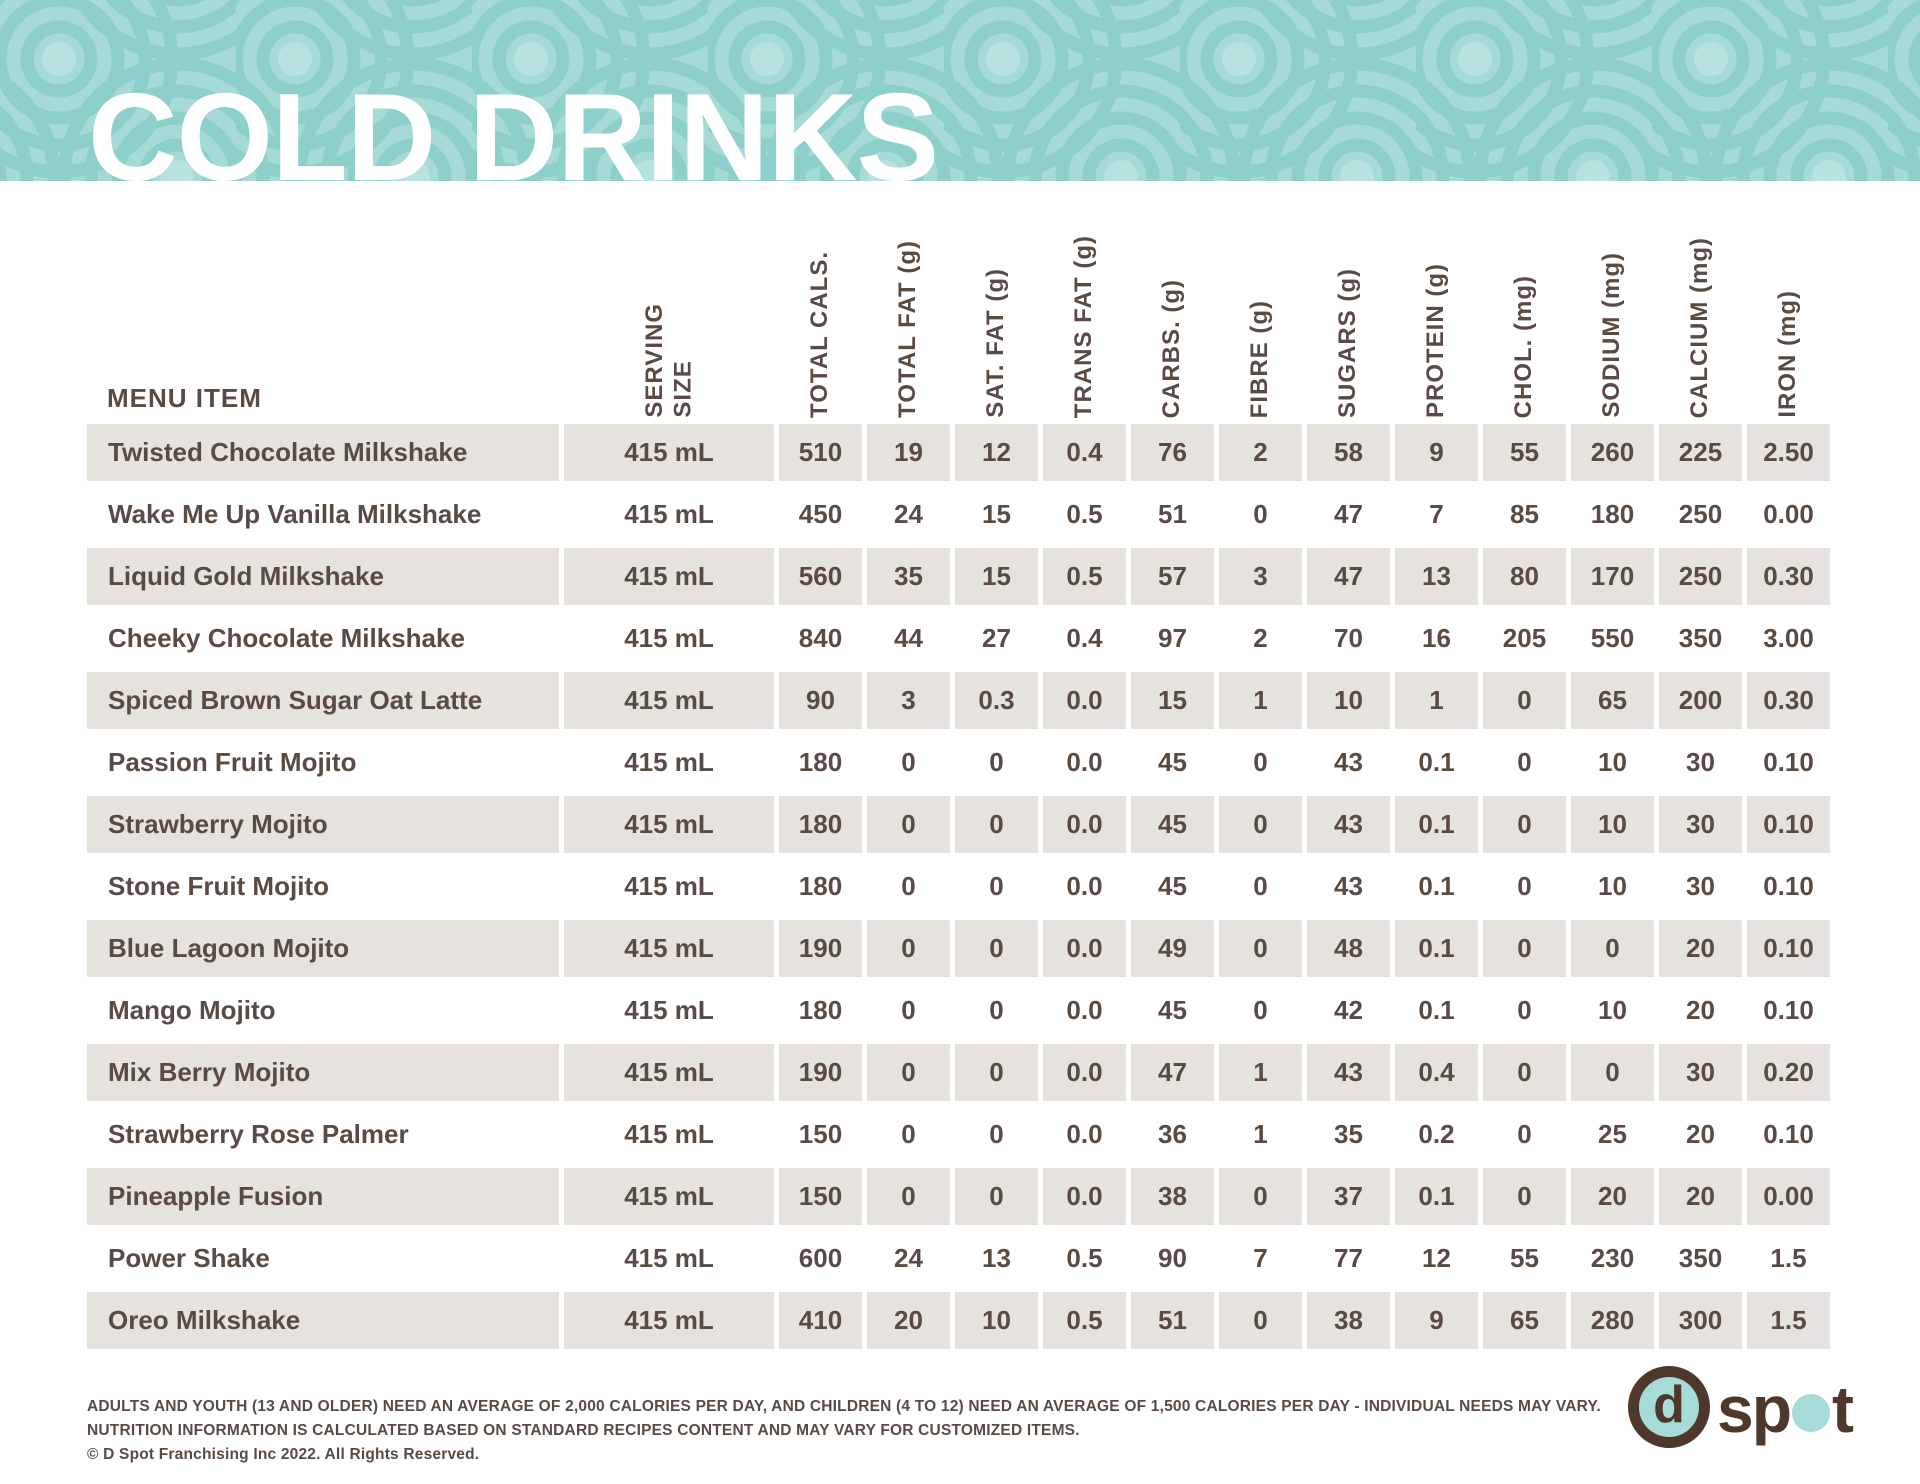 The image size is (1920, 1484). I want to click on nutrition-value-cell: 0.3, so click(996, 700).